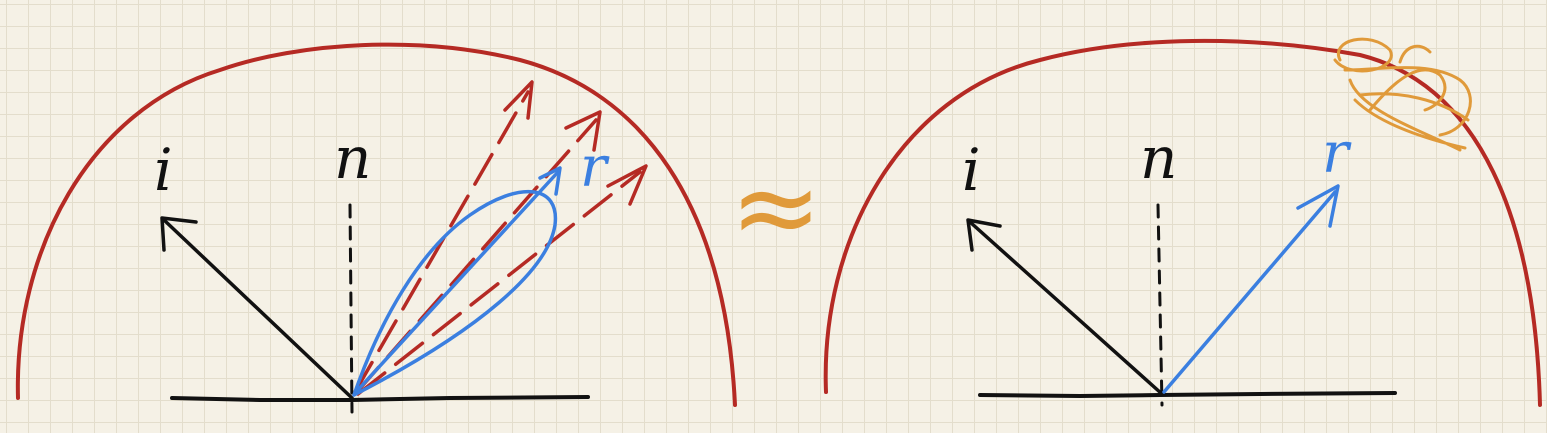  Describe the element at coordinates (550, 181) in the screenshot. I see `left-reflect-arrowhead` at that location.